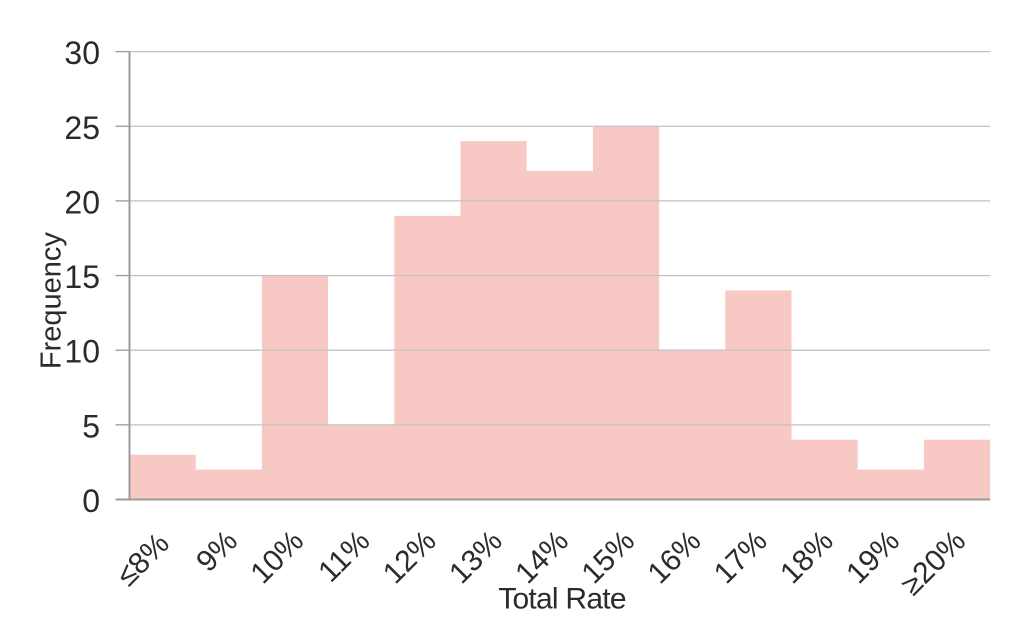 The image size is (1024, 622). I want to click on svg-text: 30, so click(82, 53).